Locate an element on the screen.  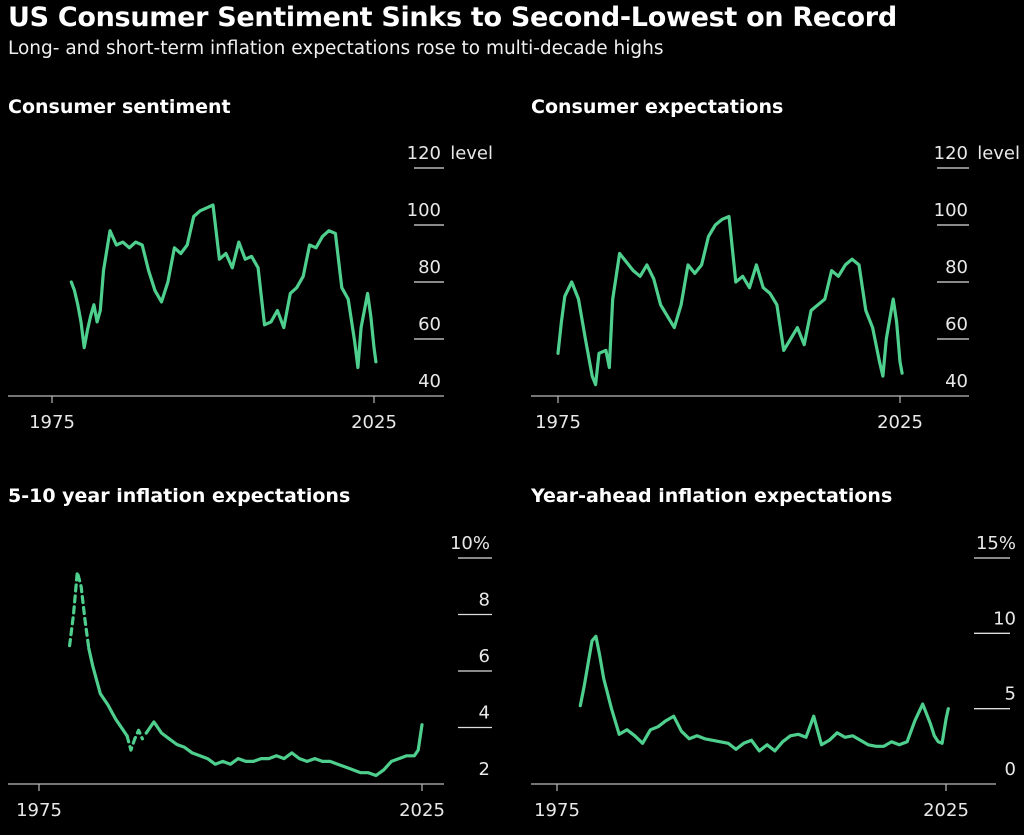
y-tick-label: 5 is located at coordinates (1010, 694).